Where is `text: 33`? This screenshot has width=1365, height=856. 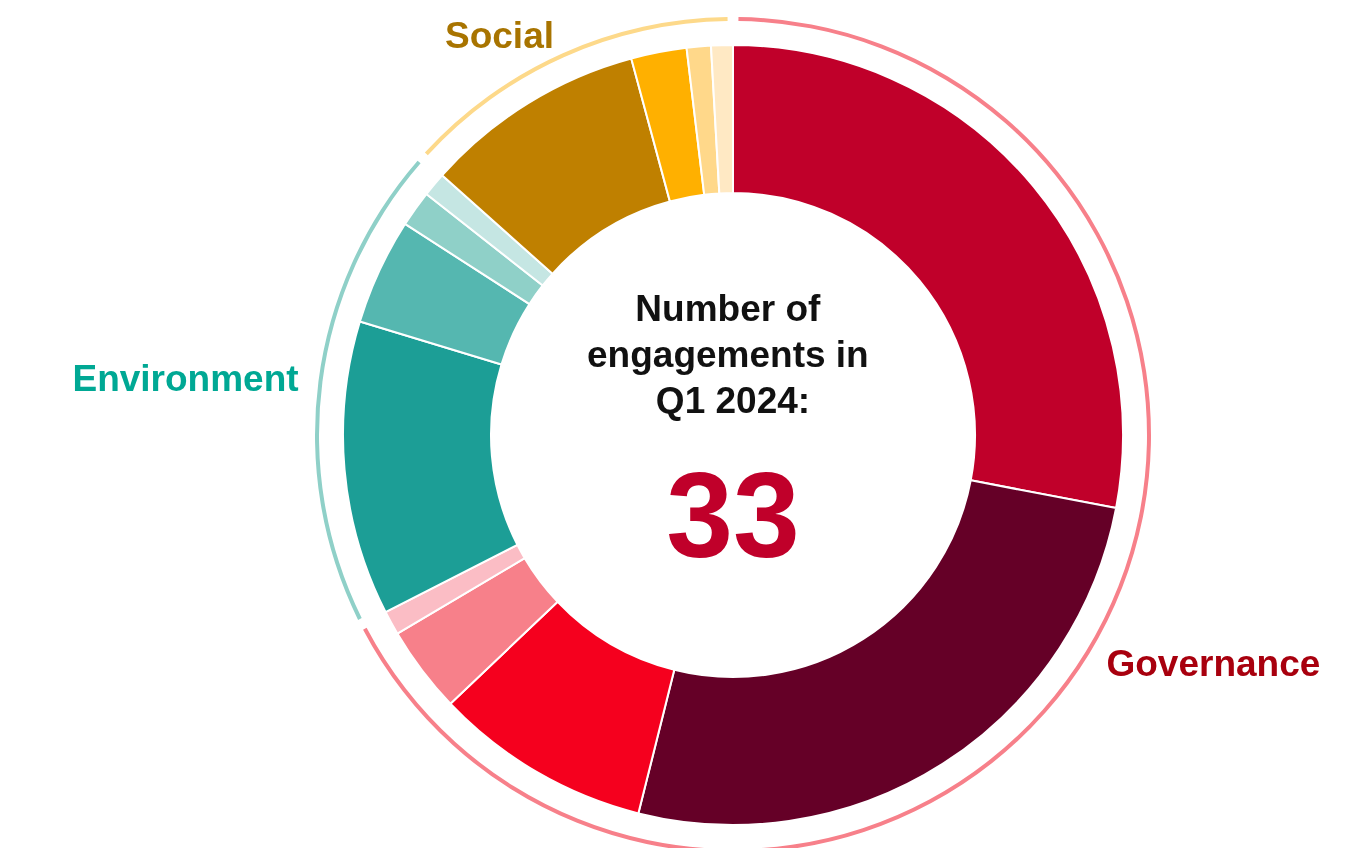
text: 33 is located at coordinates (733, 515).